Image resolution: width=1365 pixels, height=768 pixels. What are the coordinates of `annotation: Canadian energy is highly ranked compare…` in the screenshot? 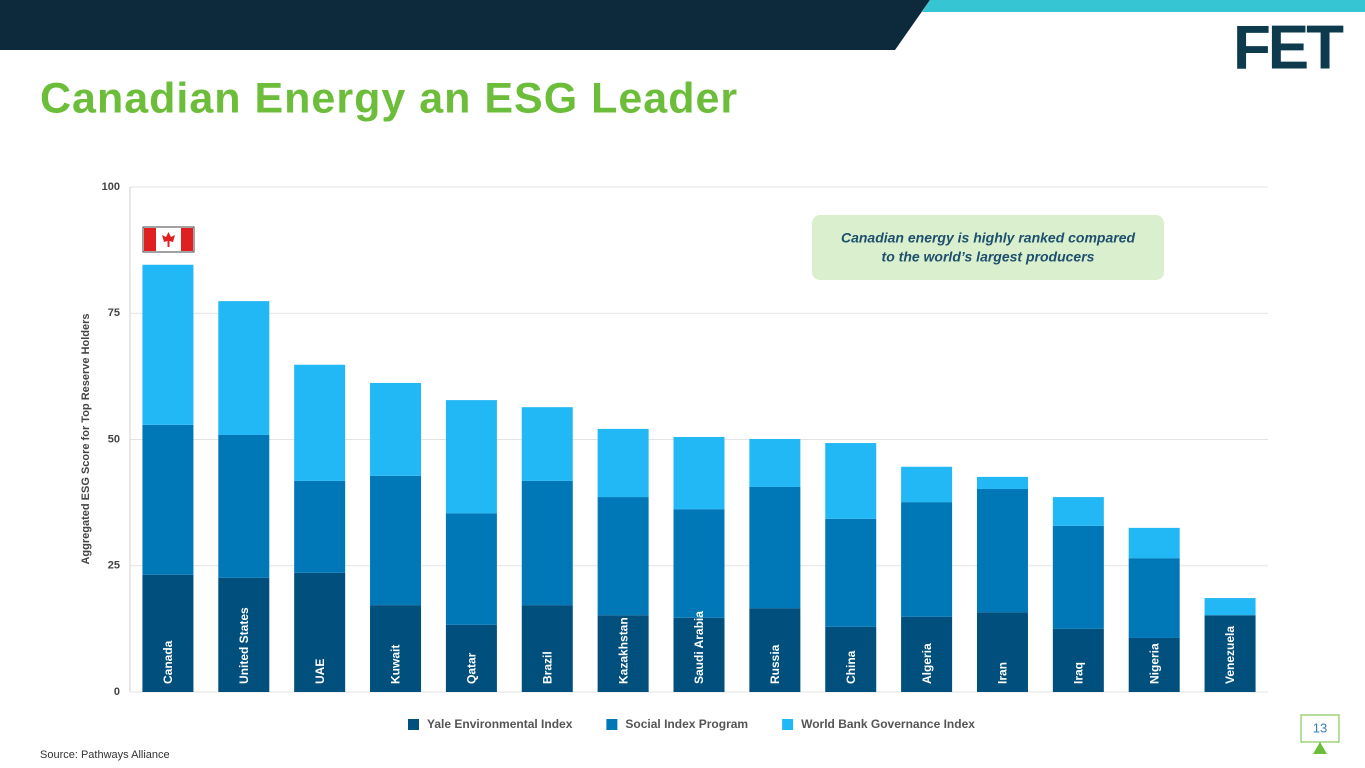 It's located at (988, 238).